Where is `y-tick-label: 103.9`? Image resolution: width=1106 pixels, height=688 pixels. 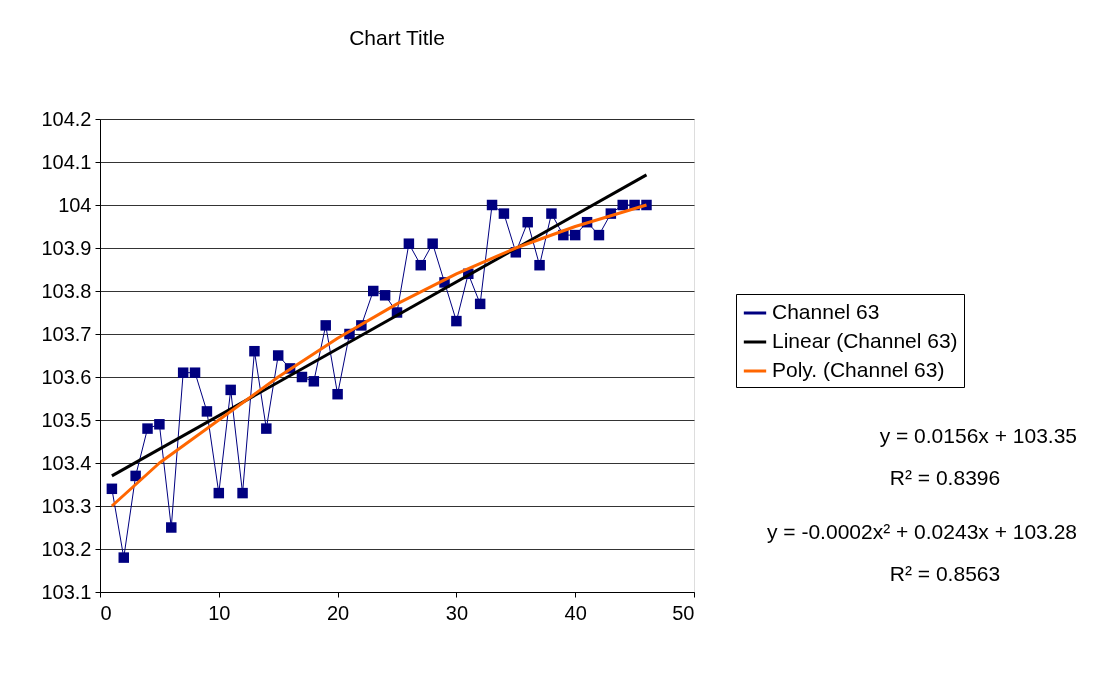
y-tick-label: 103.9 is located at coordinates (66, 247).